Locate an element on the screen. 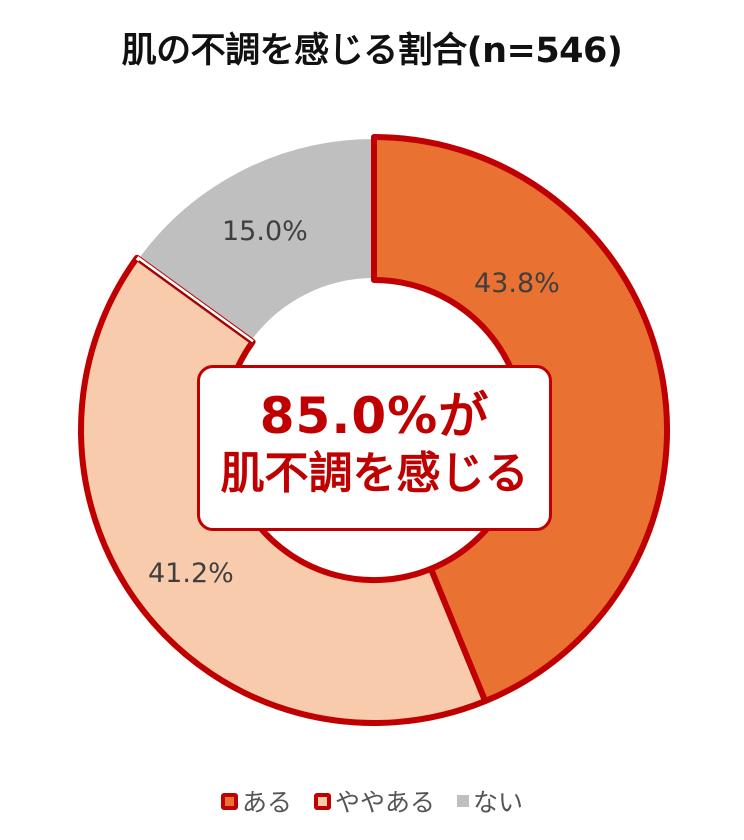 The height and width of the screenshot is (840, 744). summary-callout: 85.0%が 肌不調を感じる is located at coordinates (374, 448).